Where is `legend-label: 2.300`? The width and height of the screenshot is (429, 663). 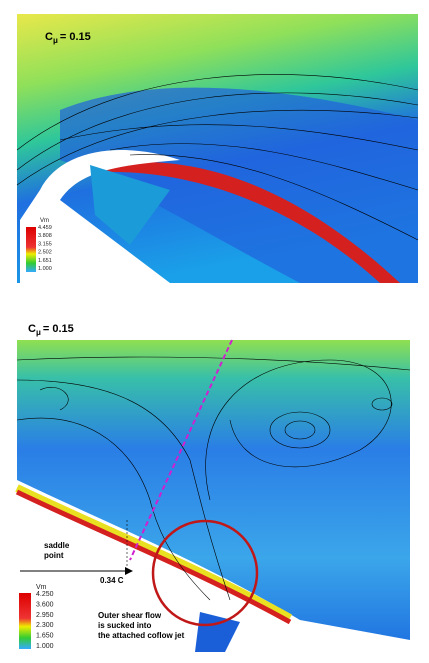 legend-label: 2.300 is located at coordinates (45, 625).